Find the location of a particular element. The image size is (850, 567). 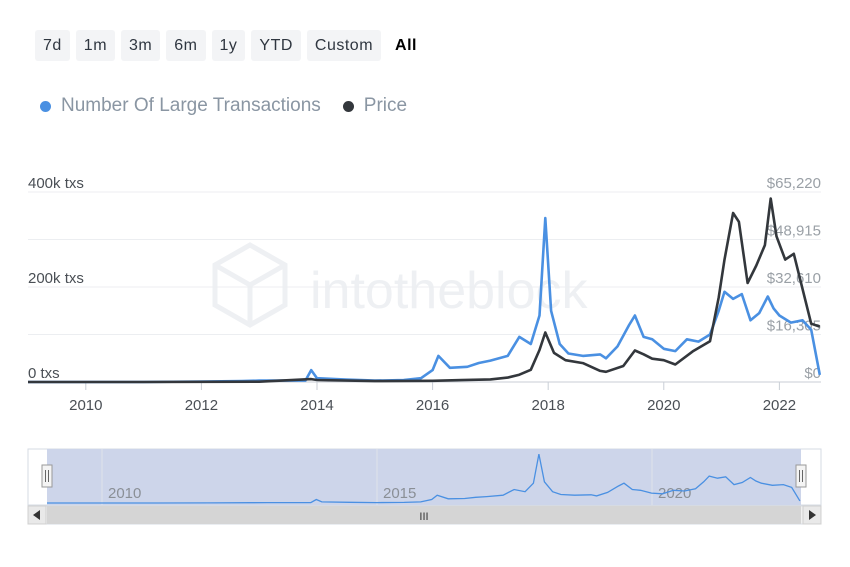

range-button-custom: Custom is located at coordinates (344, 45).